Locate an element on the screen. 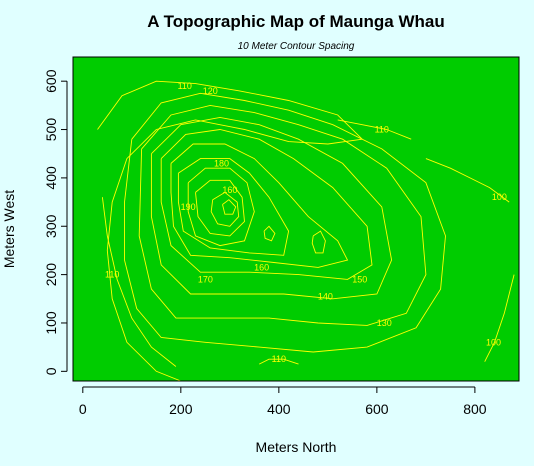 The width and height of the screenshot is (534, 466). y-tick-label: 400 is located at coordinates (51, 178).